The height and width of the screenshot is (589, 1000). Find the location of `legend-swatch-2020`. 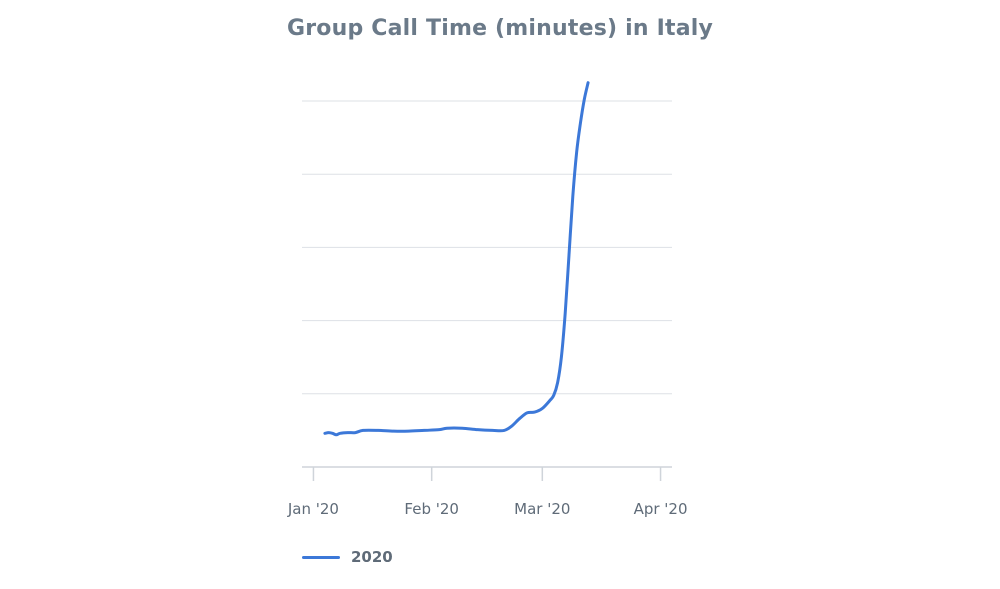

legend-swatch-2020 is located at coordinates (321, 557).